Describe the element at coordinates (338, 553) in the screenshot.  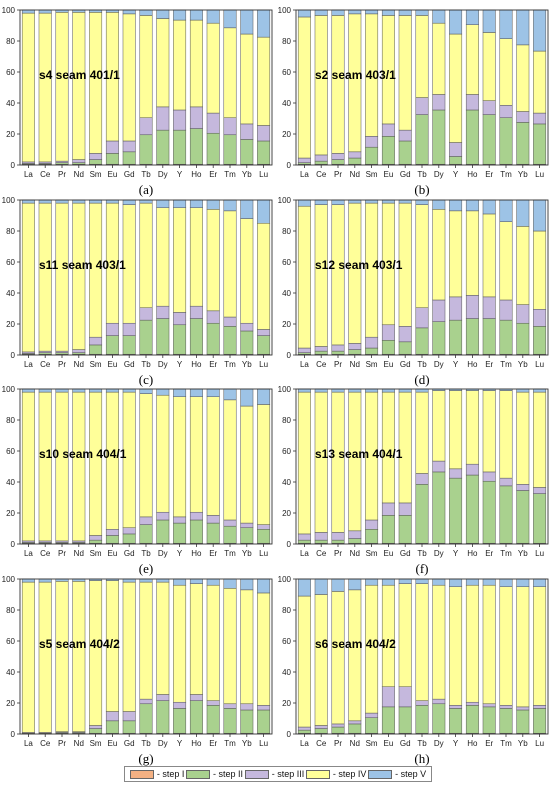
I see `x-tick-label: Pr` at that location.